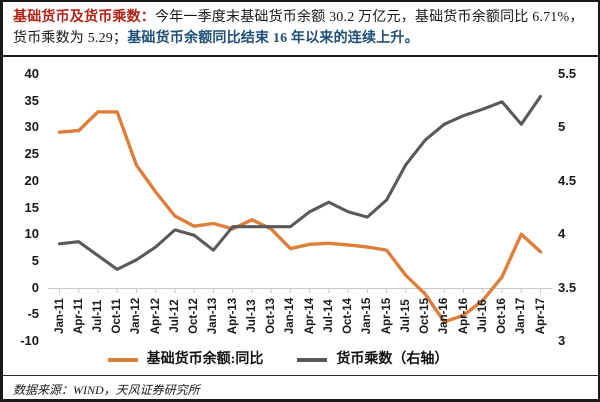 The width and height of the screenshot is (600, 402). Describe the element at coordinates (278, 360) in the screenshot. I see `legend: 基础货币余额:同比 货币乘数（右轴）` at that location.